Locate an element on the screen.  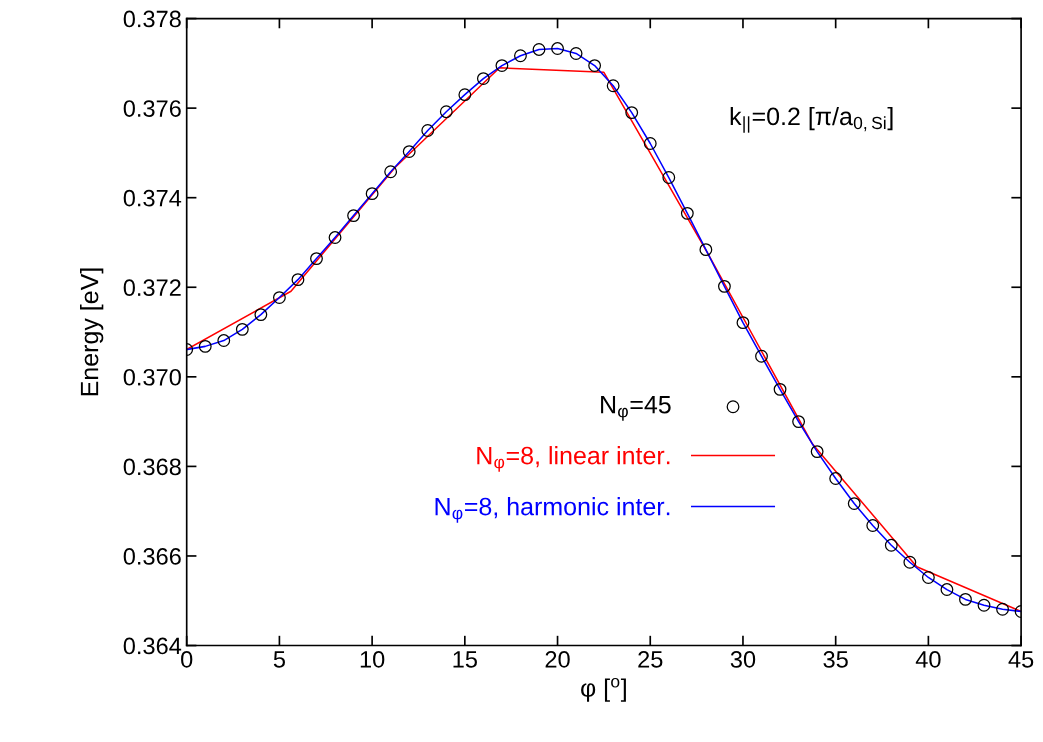
x-tick-label: 5 is located at coordinates (279, 659).